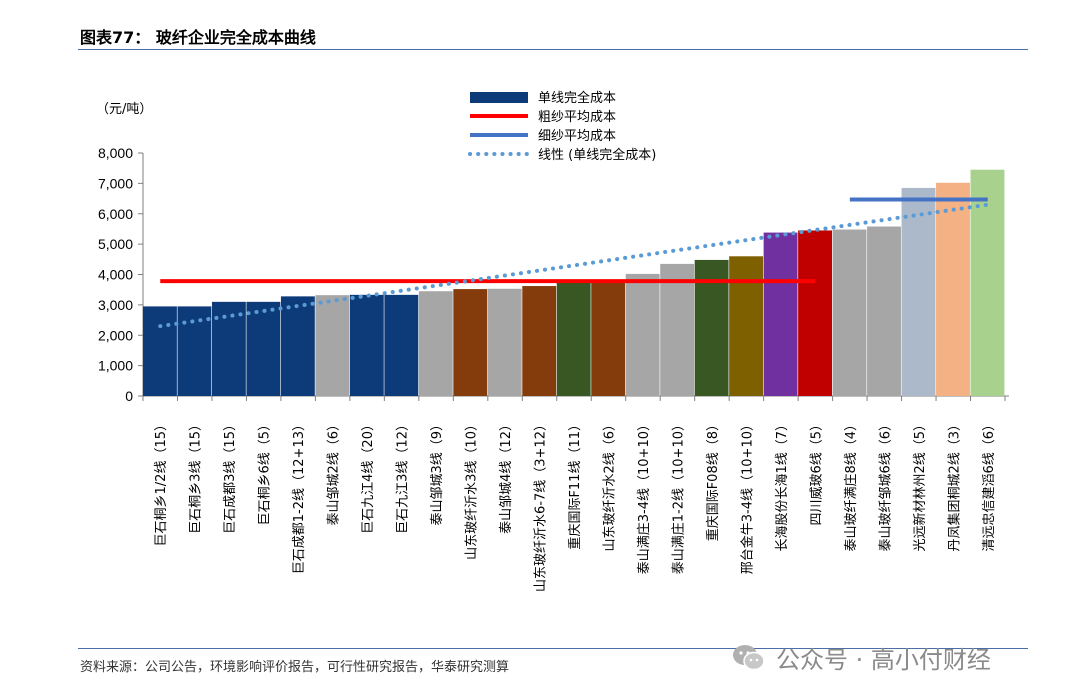 The image size is (1080, 697). What do you see at coordinates (816, 472) in the screenshot?
I see `x-category-label: 四川威玻6线（5）` at bounding box center [816, 472].